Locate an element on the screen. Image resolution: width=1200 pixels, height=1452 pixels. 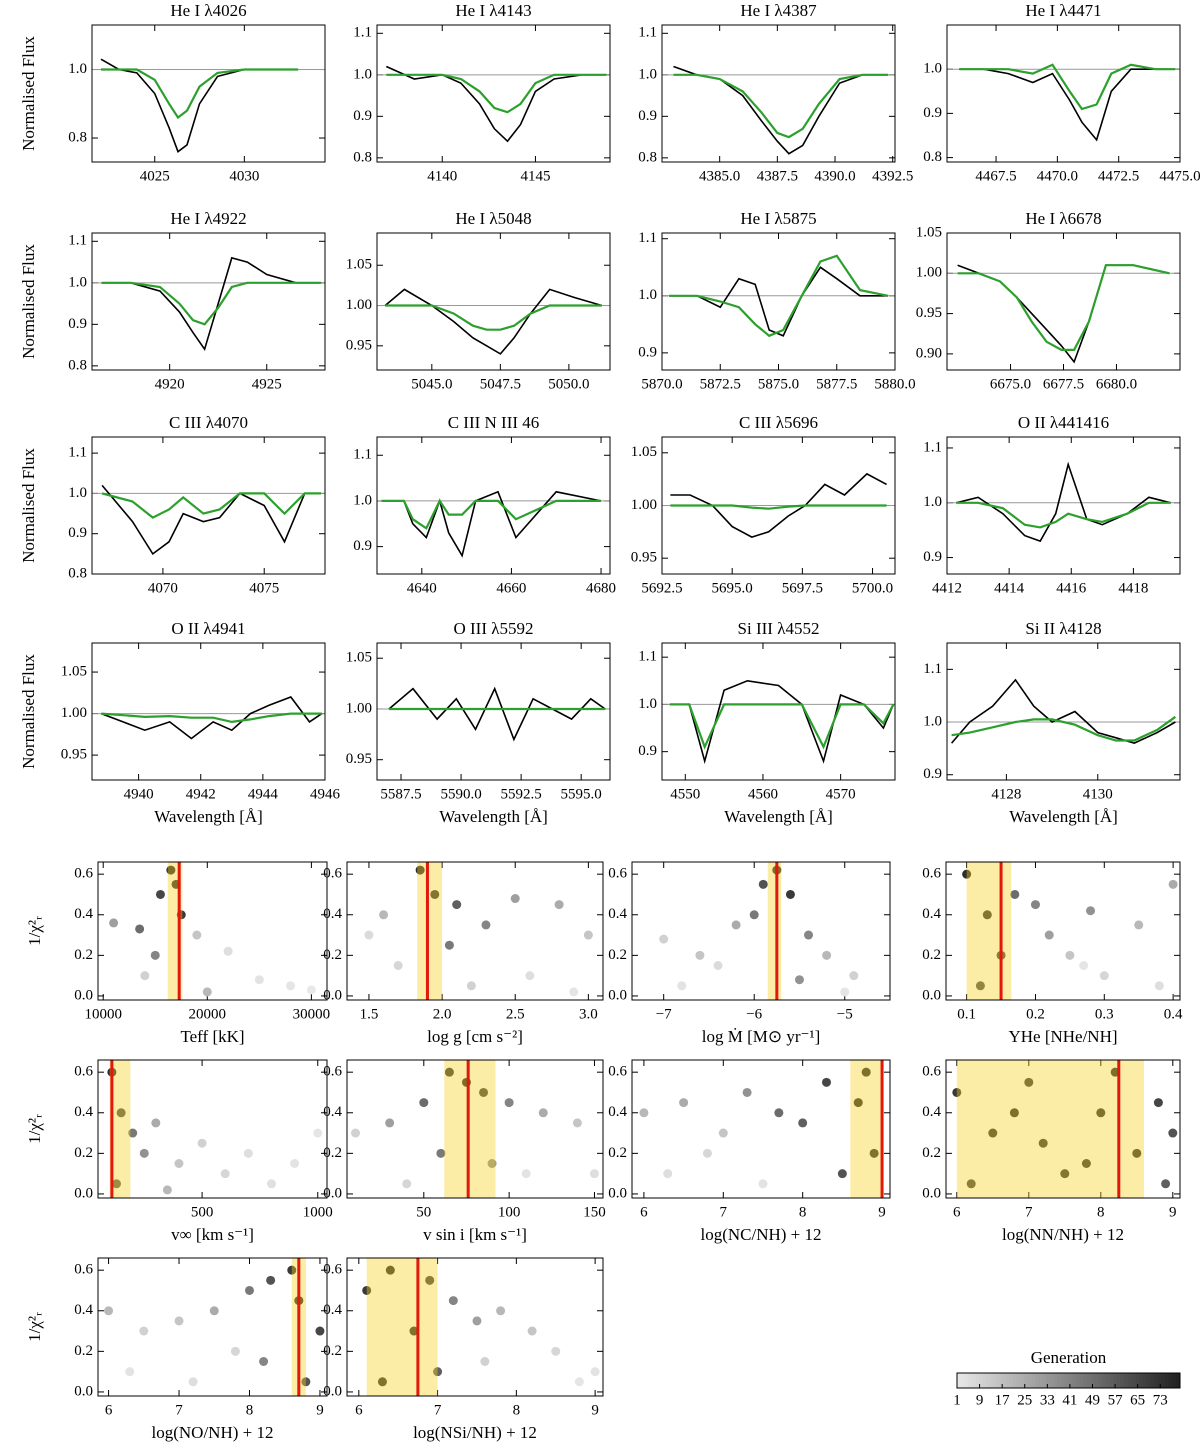
panel-title: O III λ5592 is located at coordinates (493, 628).